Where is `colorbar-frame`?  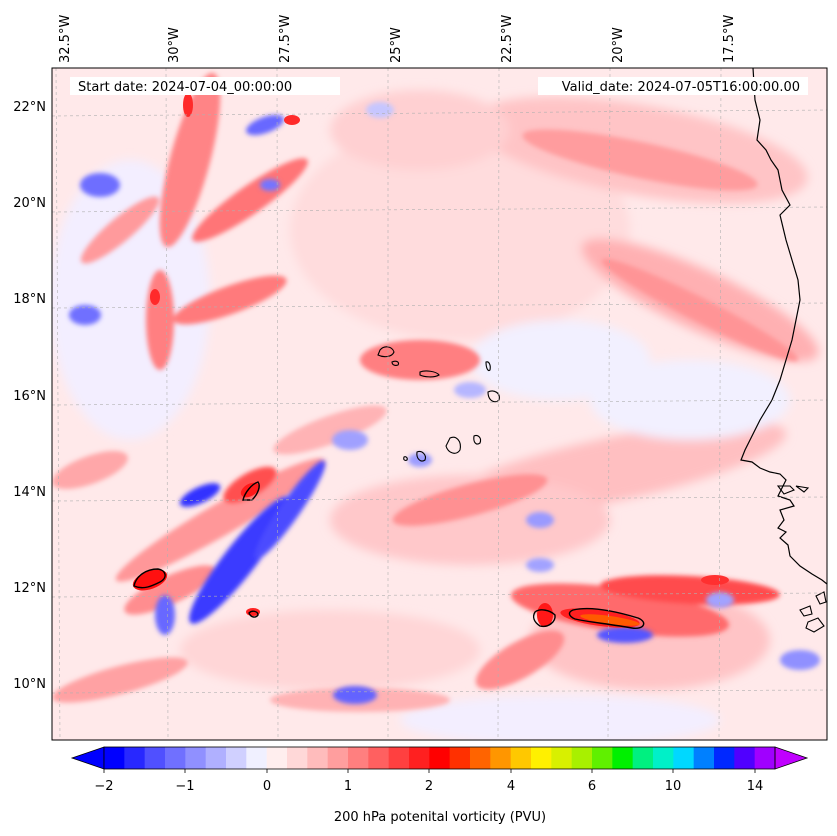
colorbar-frame is located at coordinates (439, 758).